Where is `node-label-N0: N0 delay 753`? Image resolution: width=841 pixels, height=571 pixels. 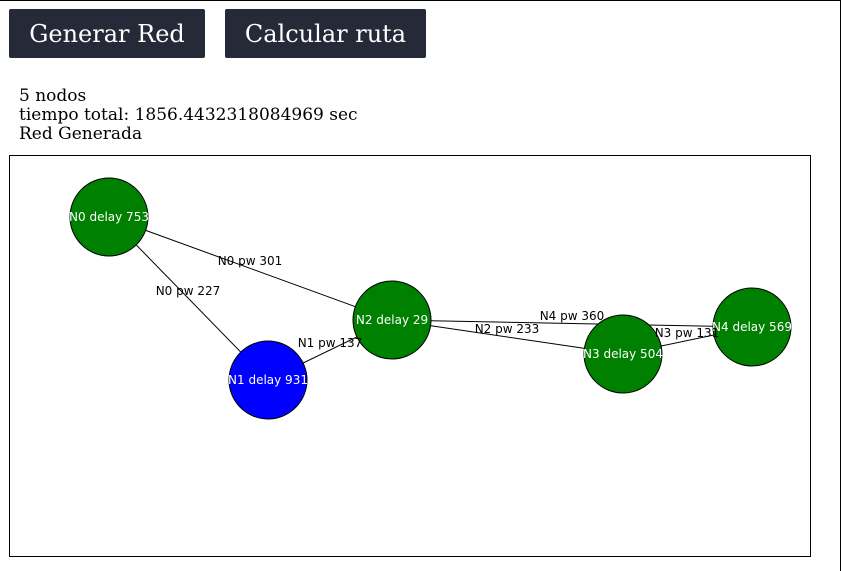
node-label-N0: N0 delay 753 is located at coordinates (109, 217).